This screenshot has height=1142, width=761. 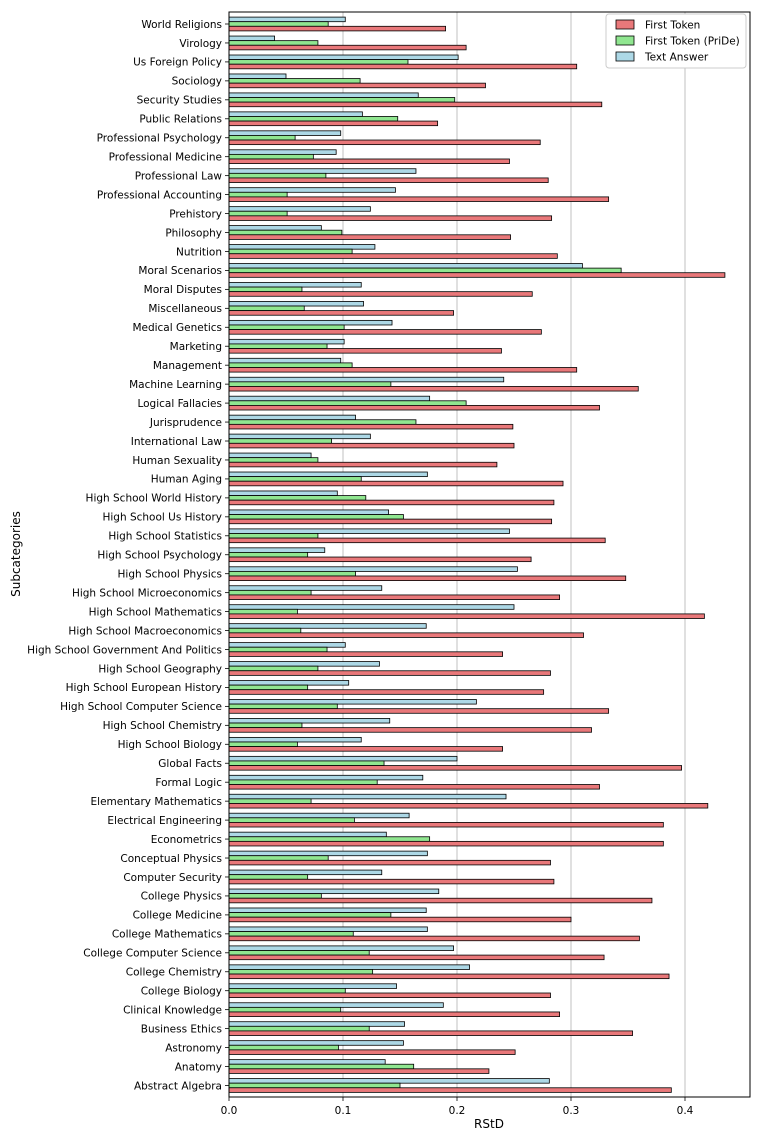 What do you see at coordinates (177, 916) in the screenshot?
I see `y-tick-label-college-medicine: College Medicine` at bounding box center [177, 916].